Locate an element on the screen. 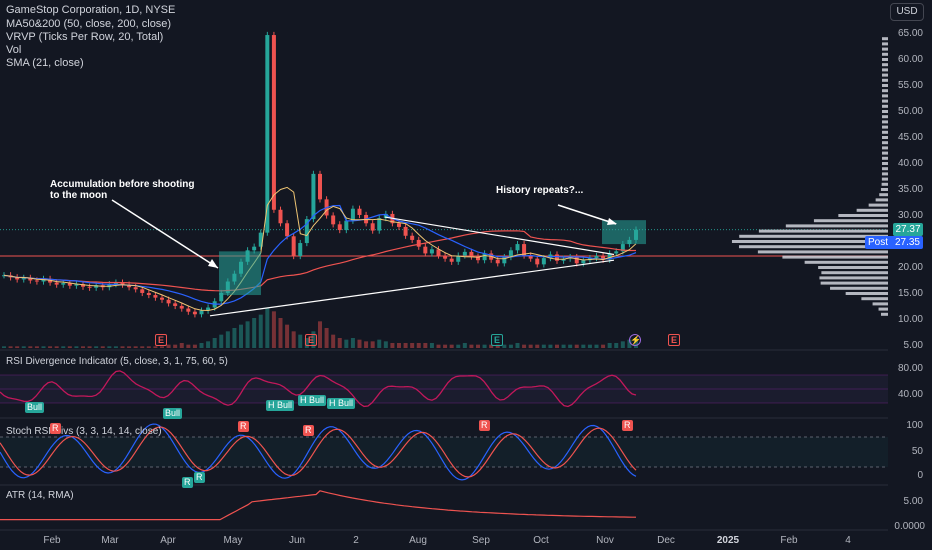 This screenshot has width=932, height=550. post-price: 27.35 is located at coordinates (907, 242).